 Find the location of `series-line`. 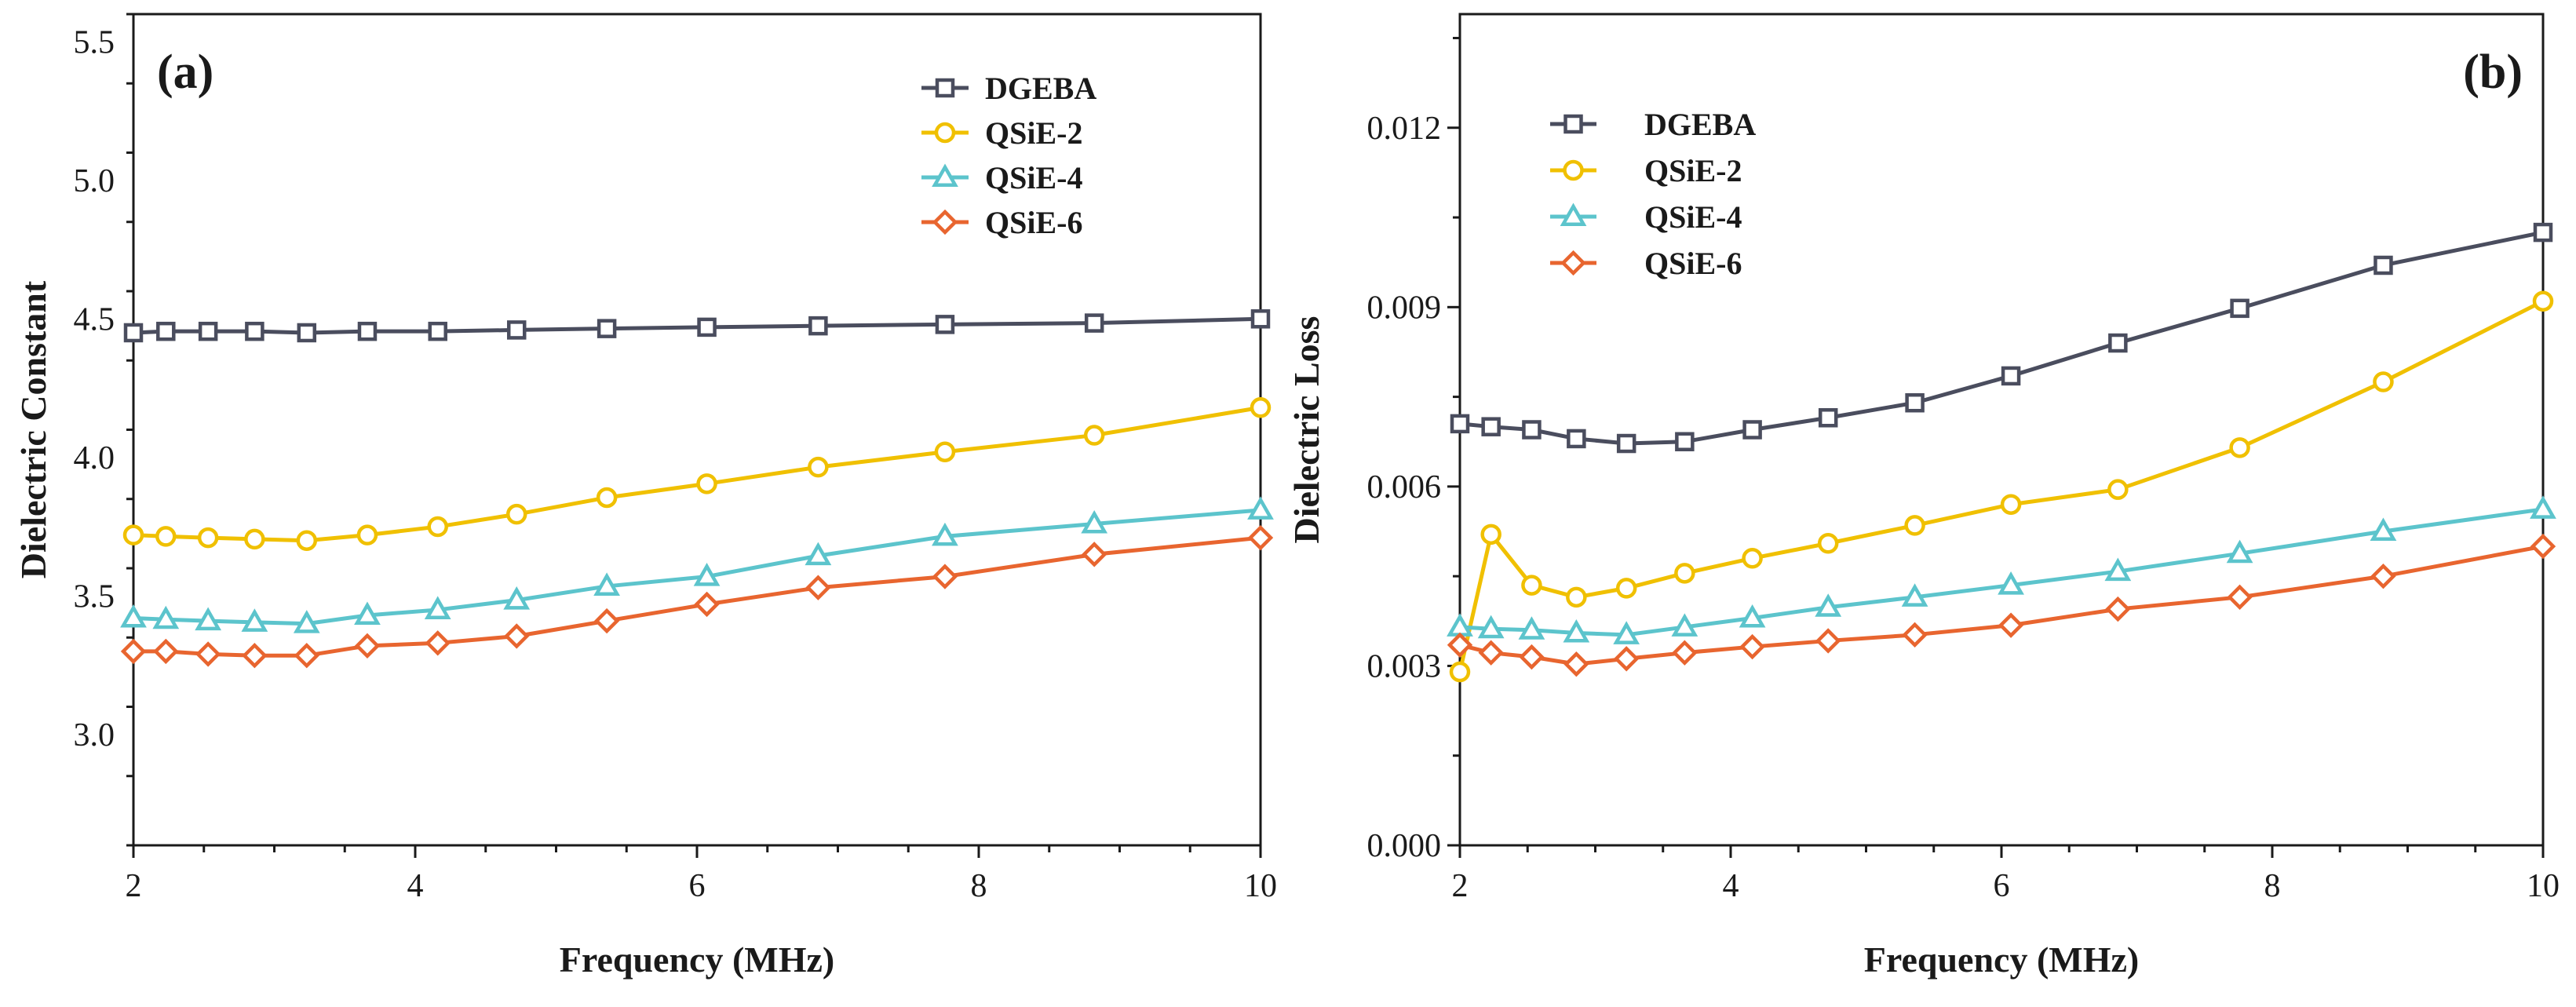

series-line is located at coordinates (2001, 605).